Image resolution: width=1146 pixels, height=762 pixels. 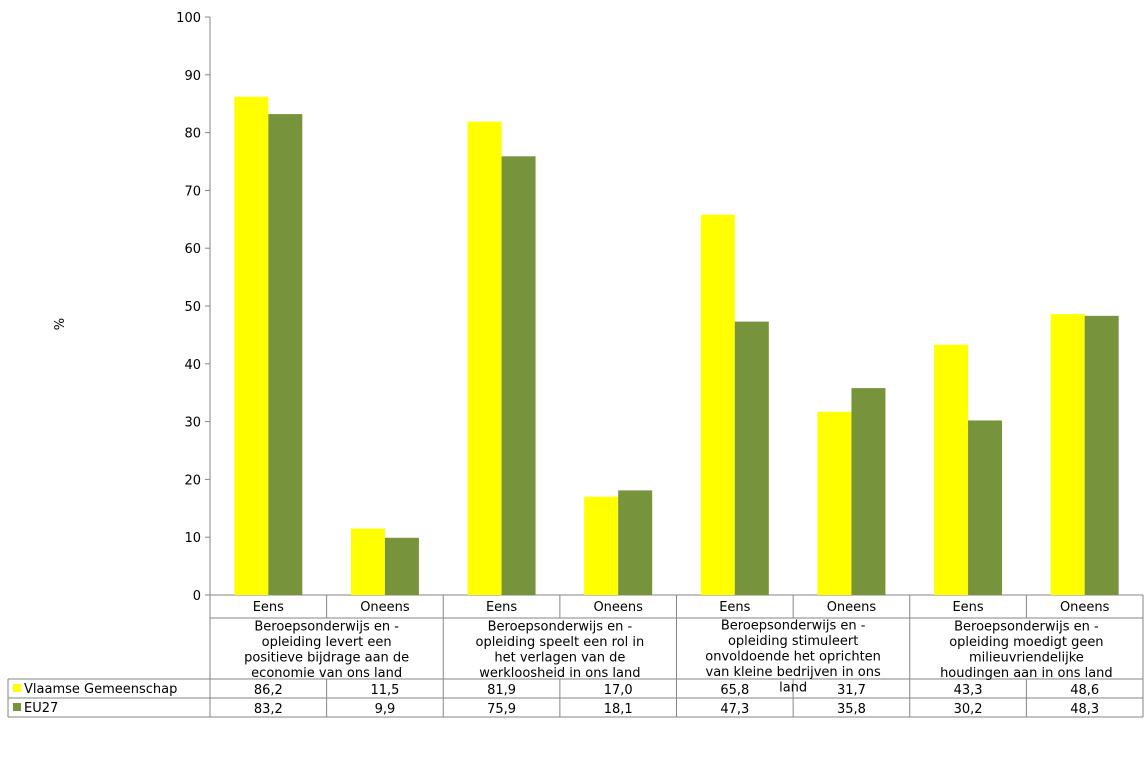 I want to click on data-label: 9,9, so click(x=385, y=709).